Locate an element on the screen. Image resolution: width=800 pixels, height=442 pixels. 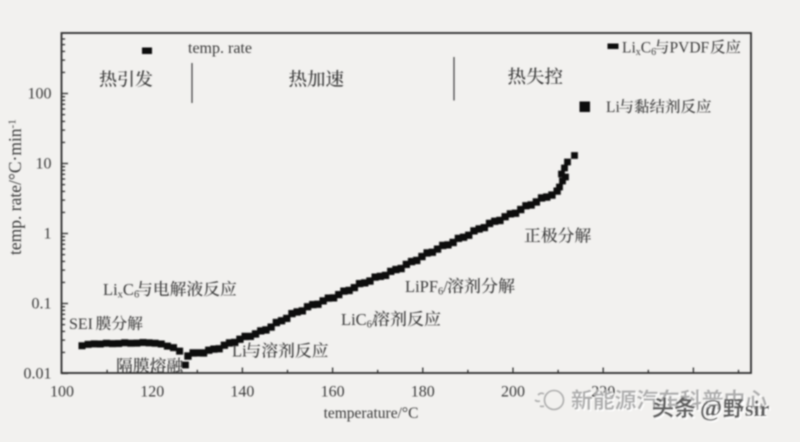
svg-text: 200 is located at coordinates (513, 392).